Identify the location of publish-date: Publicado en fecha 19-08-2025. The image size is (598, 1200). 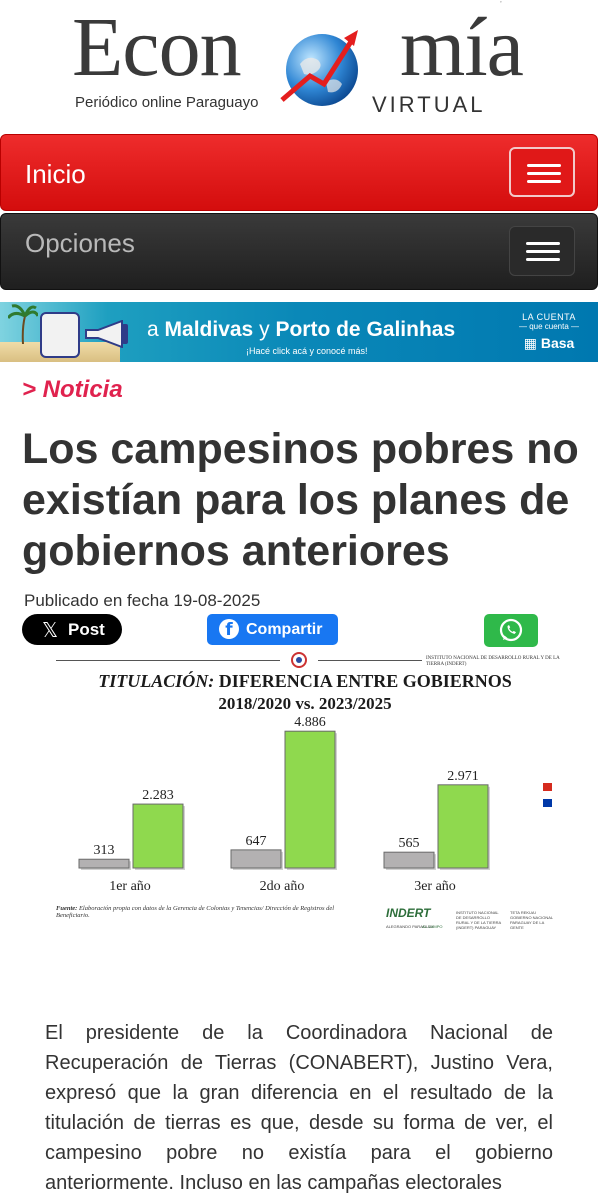
(142, 600).